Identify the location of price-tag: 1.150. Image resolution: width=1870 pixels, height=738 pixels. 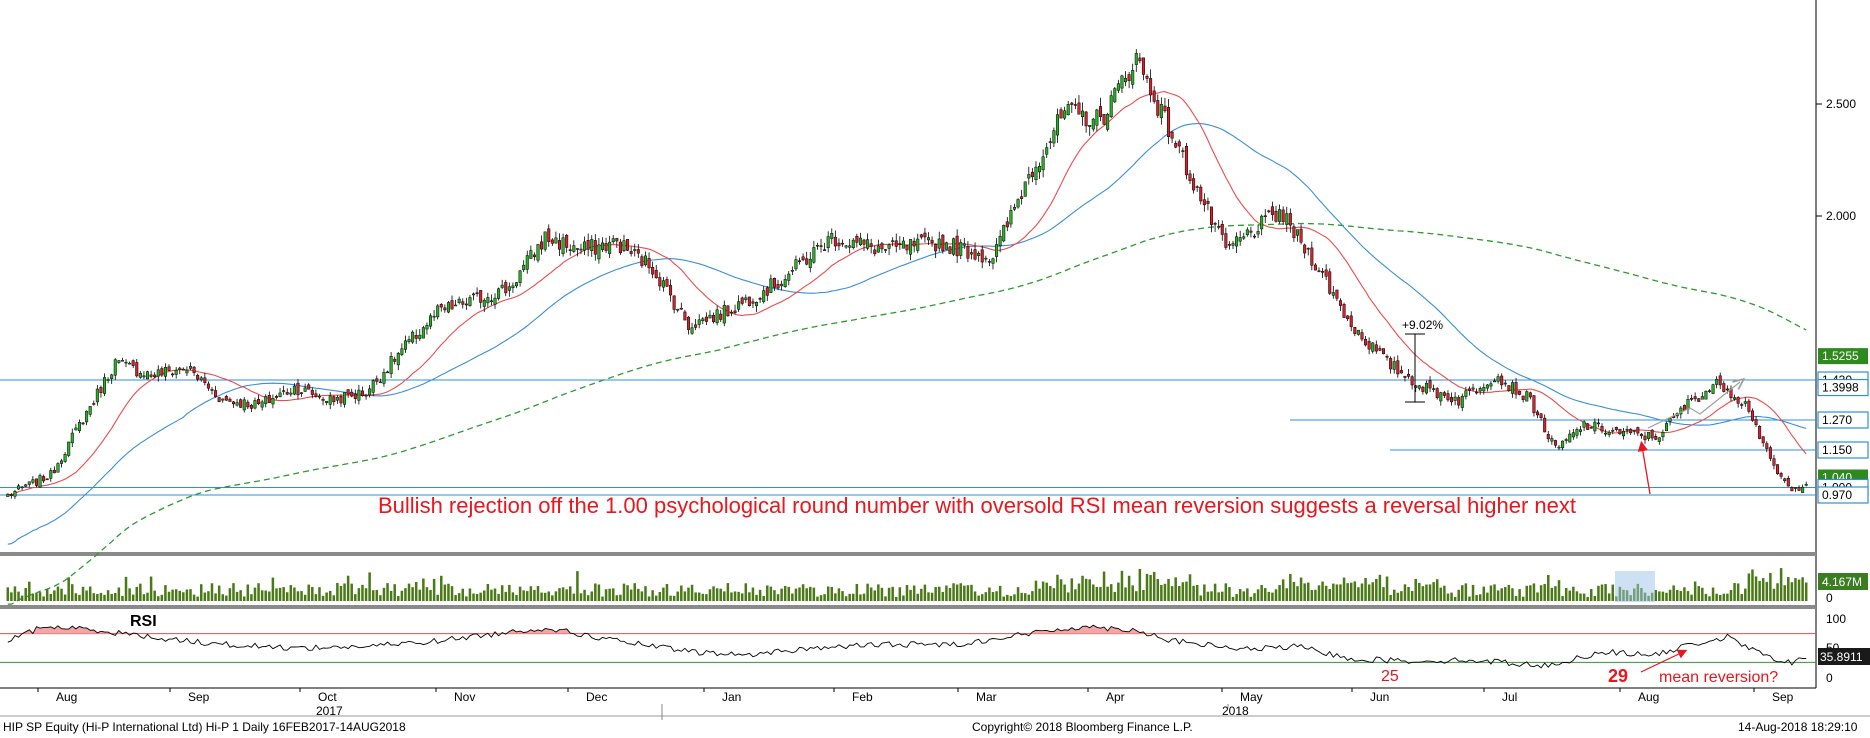
(1843, 450).